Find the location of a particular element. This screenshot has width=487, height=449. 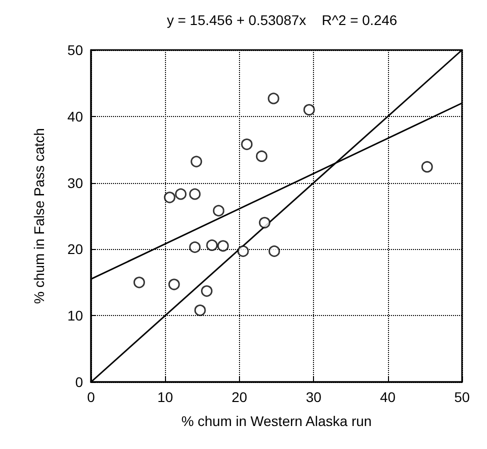

y-axis-title: % chum in False Pass catch is located at coordinates (39, 216).